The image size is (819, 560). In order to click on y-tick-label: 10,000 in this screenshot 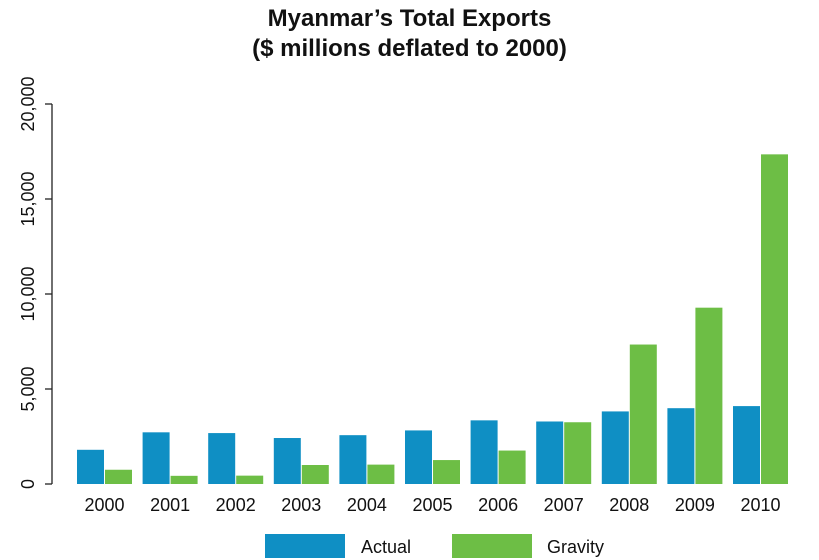, I will do `click(28, 293)`.